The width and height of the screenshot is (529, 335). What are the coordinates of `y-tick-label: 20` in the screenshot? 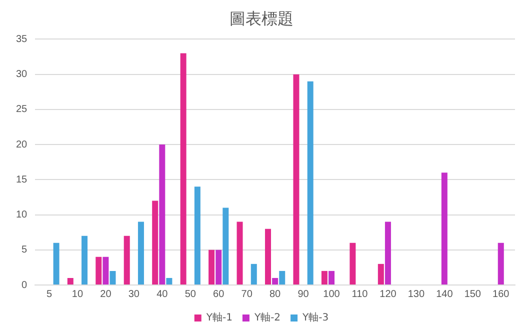 It's located at (22, 144).